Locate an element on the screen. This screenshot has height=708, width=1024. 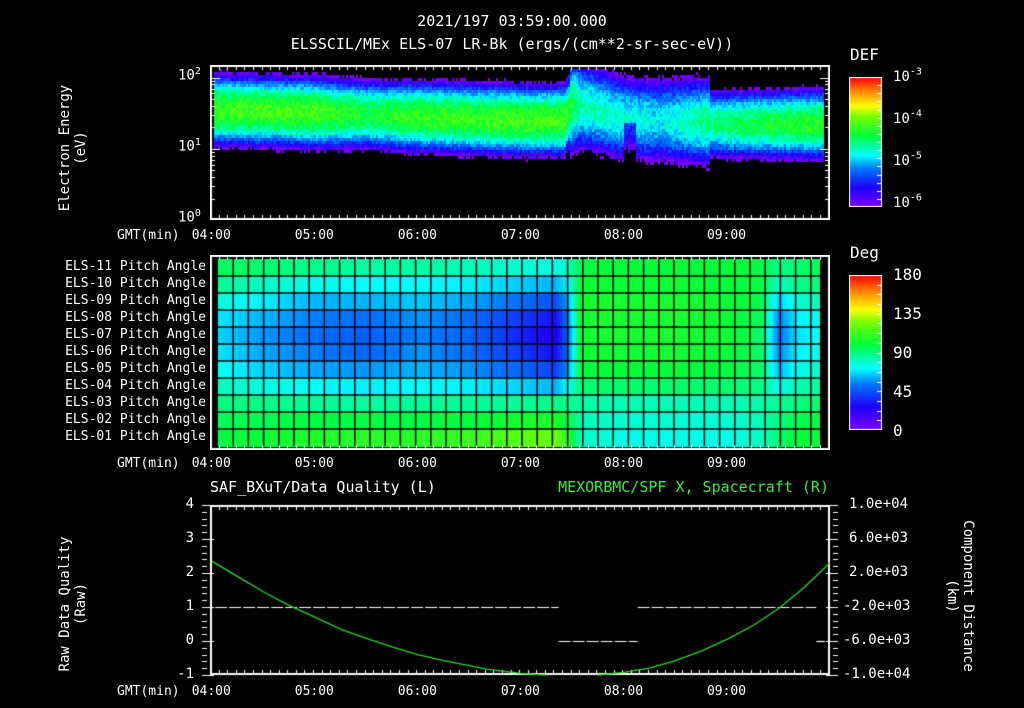
panel3-left-ylabel: Raw Data Quality (Raw) is located at coordinates (73, 604).